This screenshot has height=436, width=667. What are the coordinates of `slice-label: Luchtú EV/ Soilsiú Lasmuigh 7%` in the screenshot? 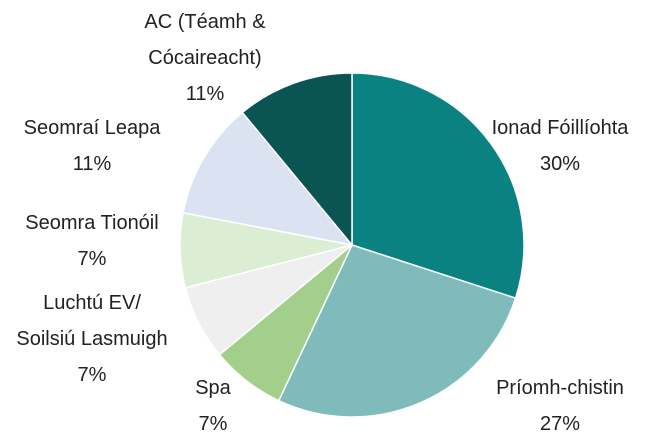 It's located at (101, 339).